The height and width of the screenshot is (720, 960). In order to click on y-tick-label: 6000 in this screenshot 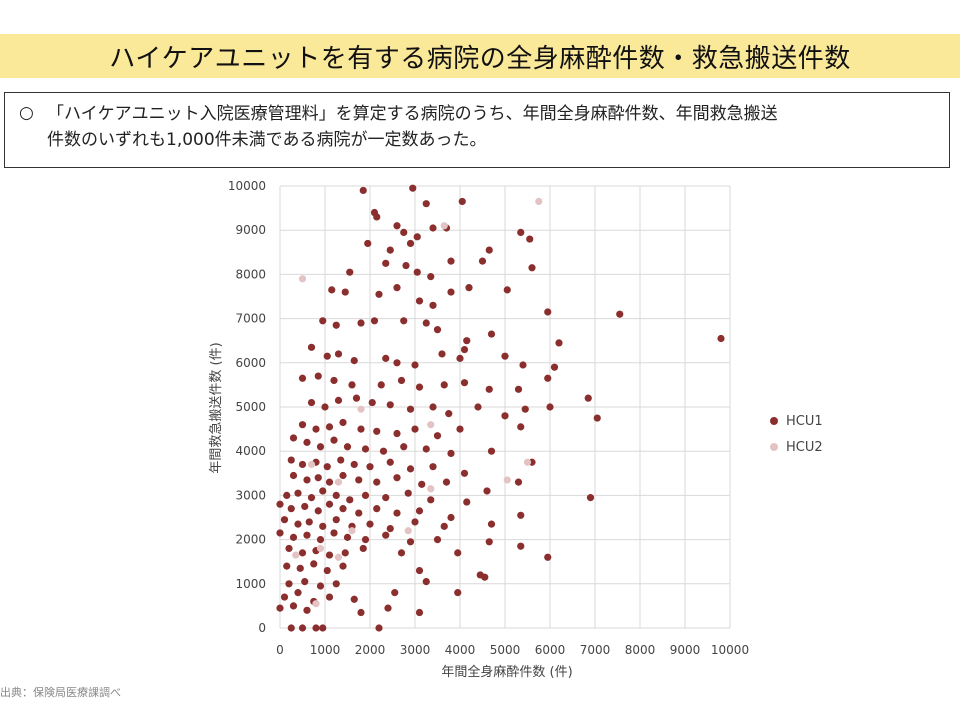, I will do `click(250, 363)`.